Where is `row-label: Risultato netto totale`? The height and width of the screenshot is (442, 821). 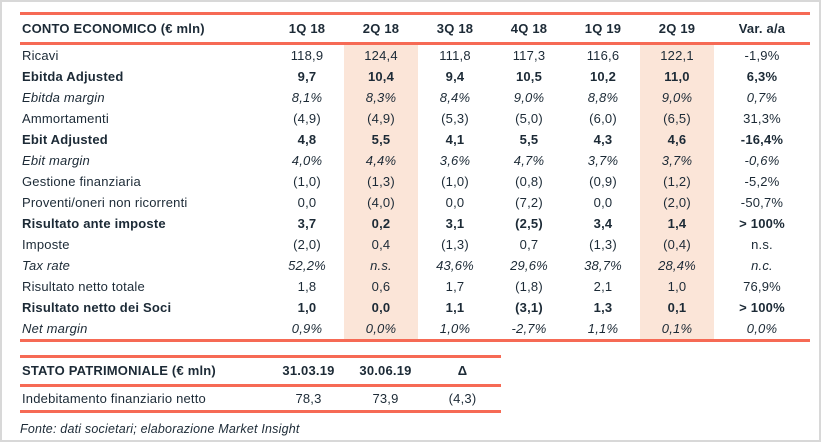 row-label: Risultato netto totale is located at coordinates (83, 286).